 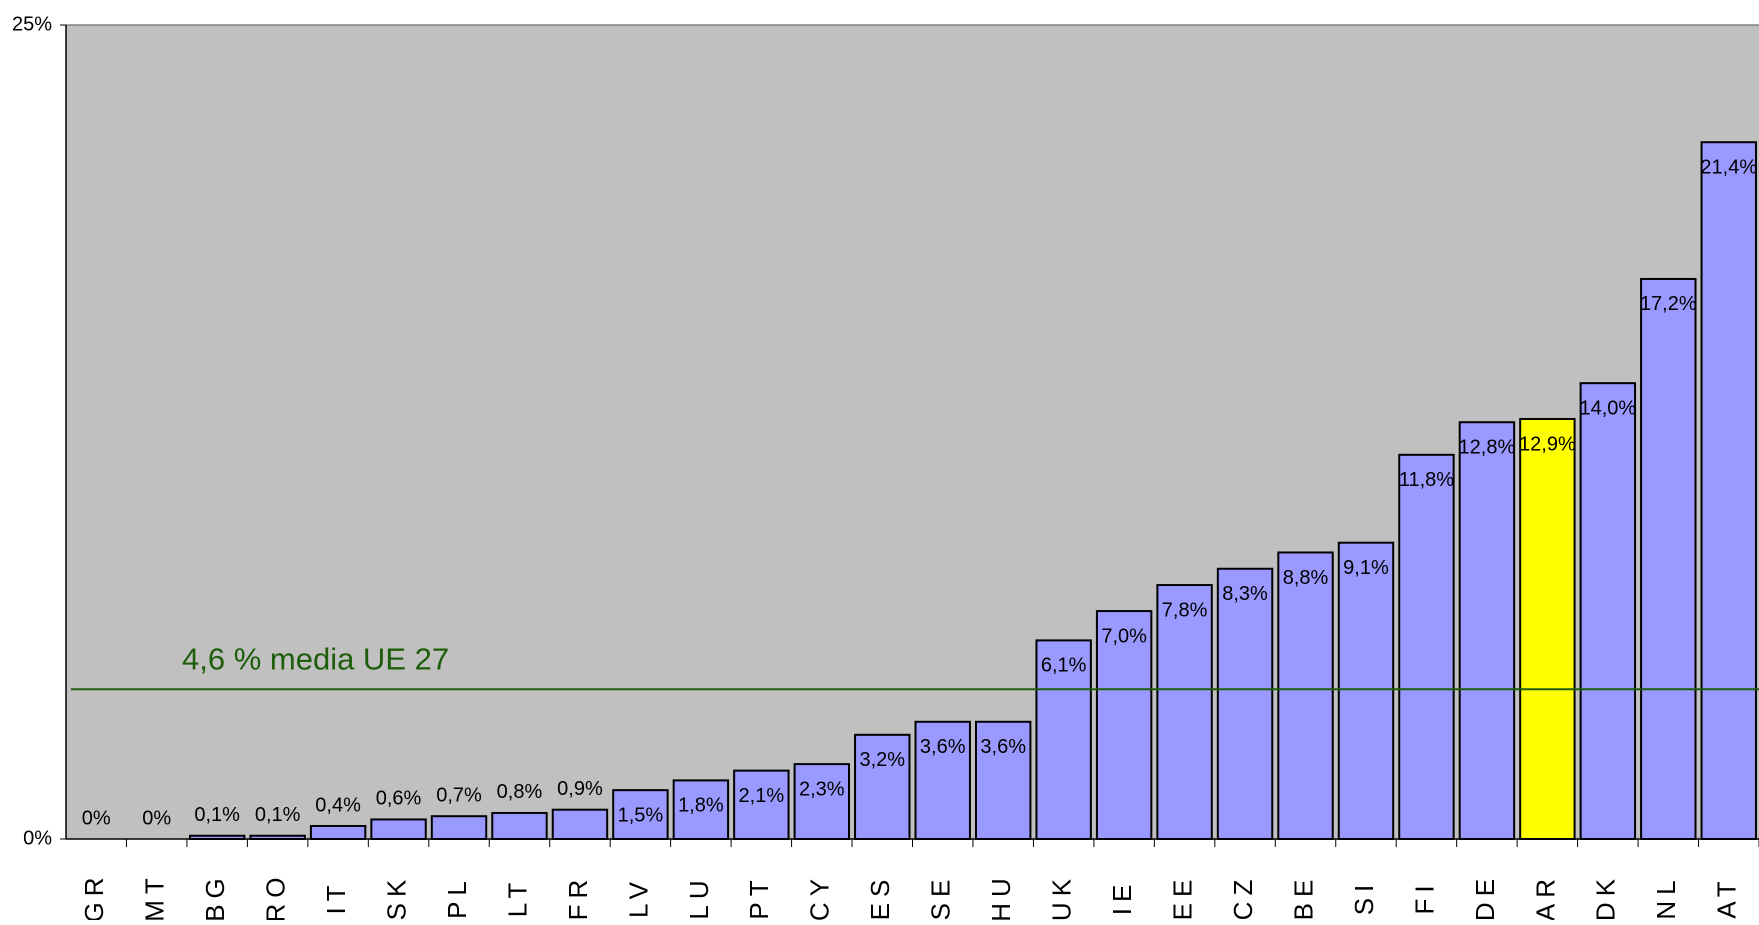 What do you see at coordinates (1728, 167) in the screenshot?
I see `value-label: 21,4%` at bounding box center [1728, 167].